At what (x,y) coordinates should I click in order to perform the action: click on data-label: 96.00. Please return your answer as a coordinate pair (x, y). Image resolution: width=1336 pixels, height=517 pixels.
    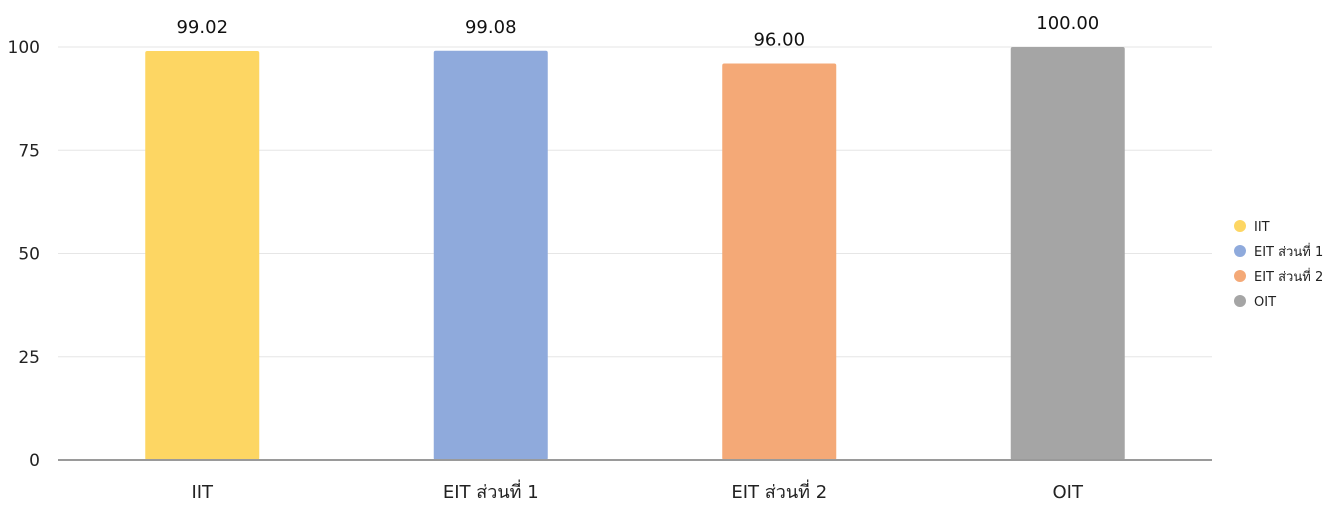
    Looking at the image, I should click on (779, 40).